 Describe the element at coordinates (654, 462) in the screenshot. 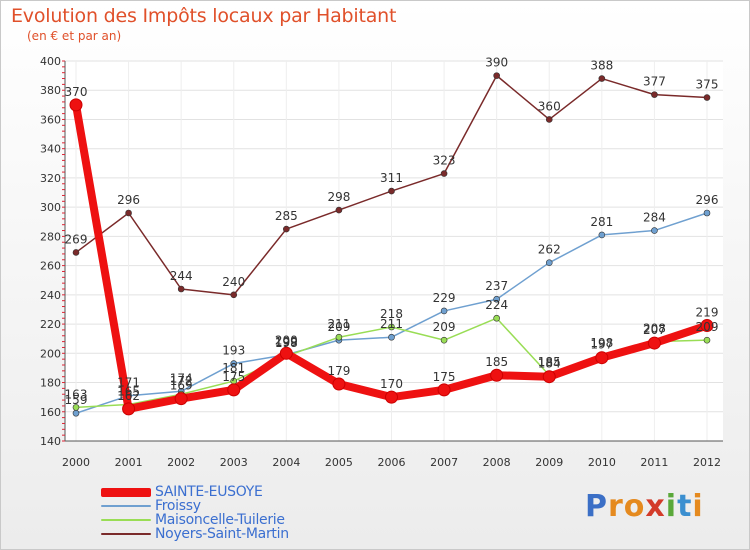

I see `x-tick-label: 2011` at that location.